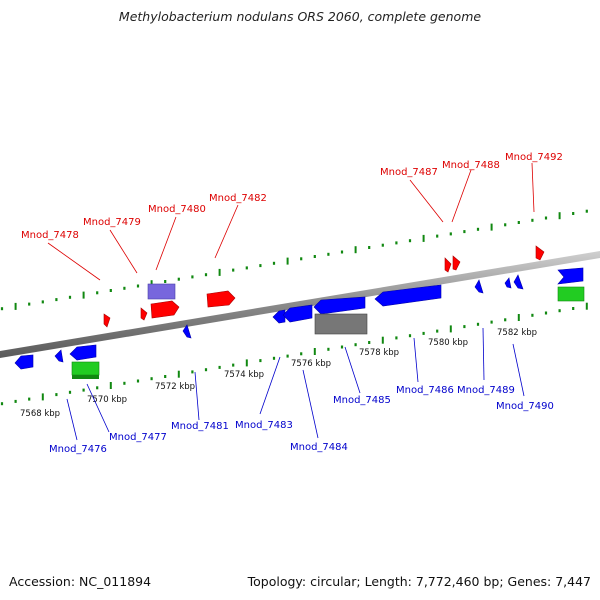 This screenshot has width=600, height=600. Describe the element at coordinates (517, 333) in the screenshot. I see `scale-label-7582: 7582 kbp` at that location.